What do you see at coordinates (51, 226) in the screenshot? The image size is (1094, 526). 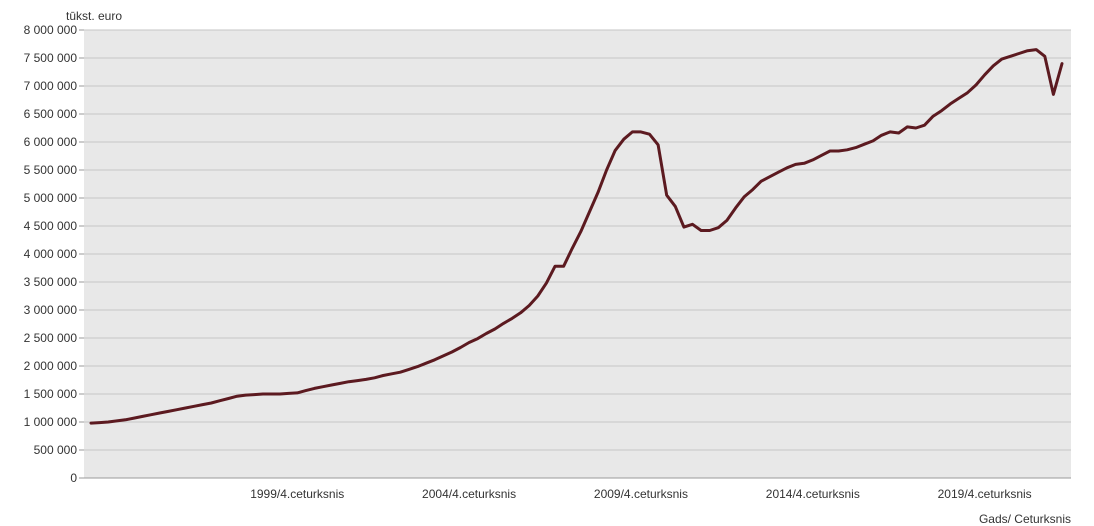 I see `y-tick-label: 4 500 000` at bounding box center [51, 226].